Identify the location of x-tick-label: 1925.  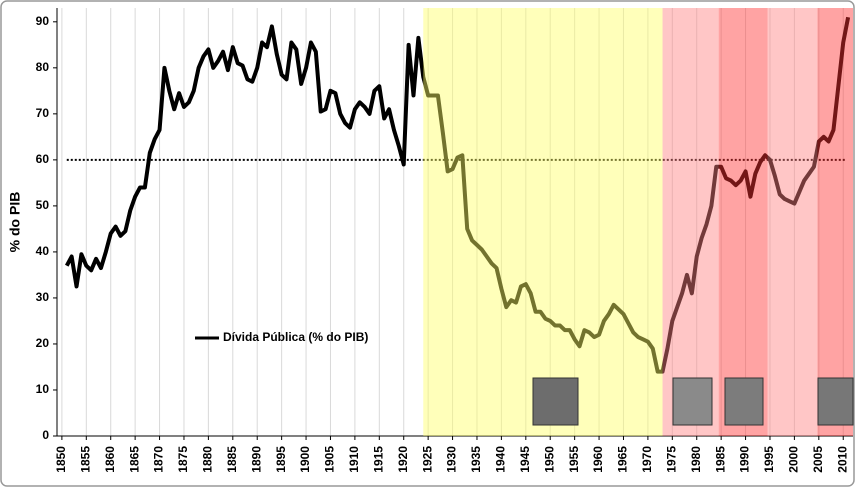
(427, 459).